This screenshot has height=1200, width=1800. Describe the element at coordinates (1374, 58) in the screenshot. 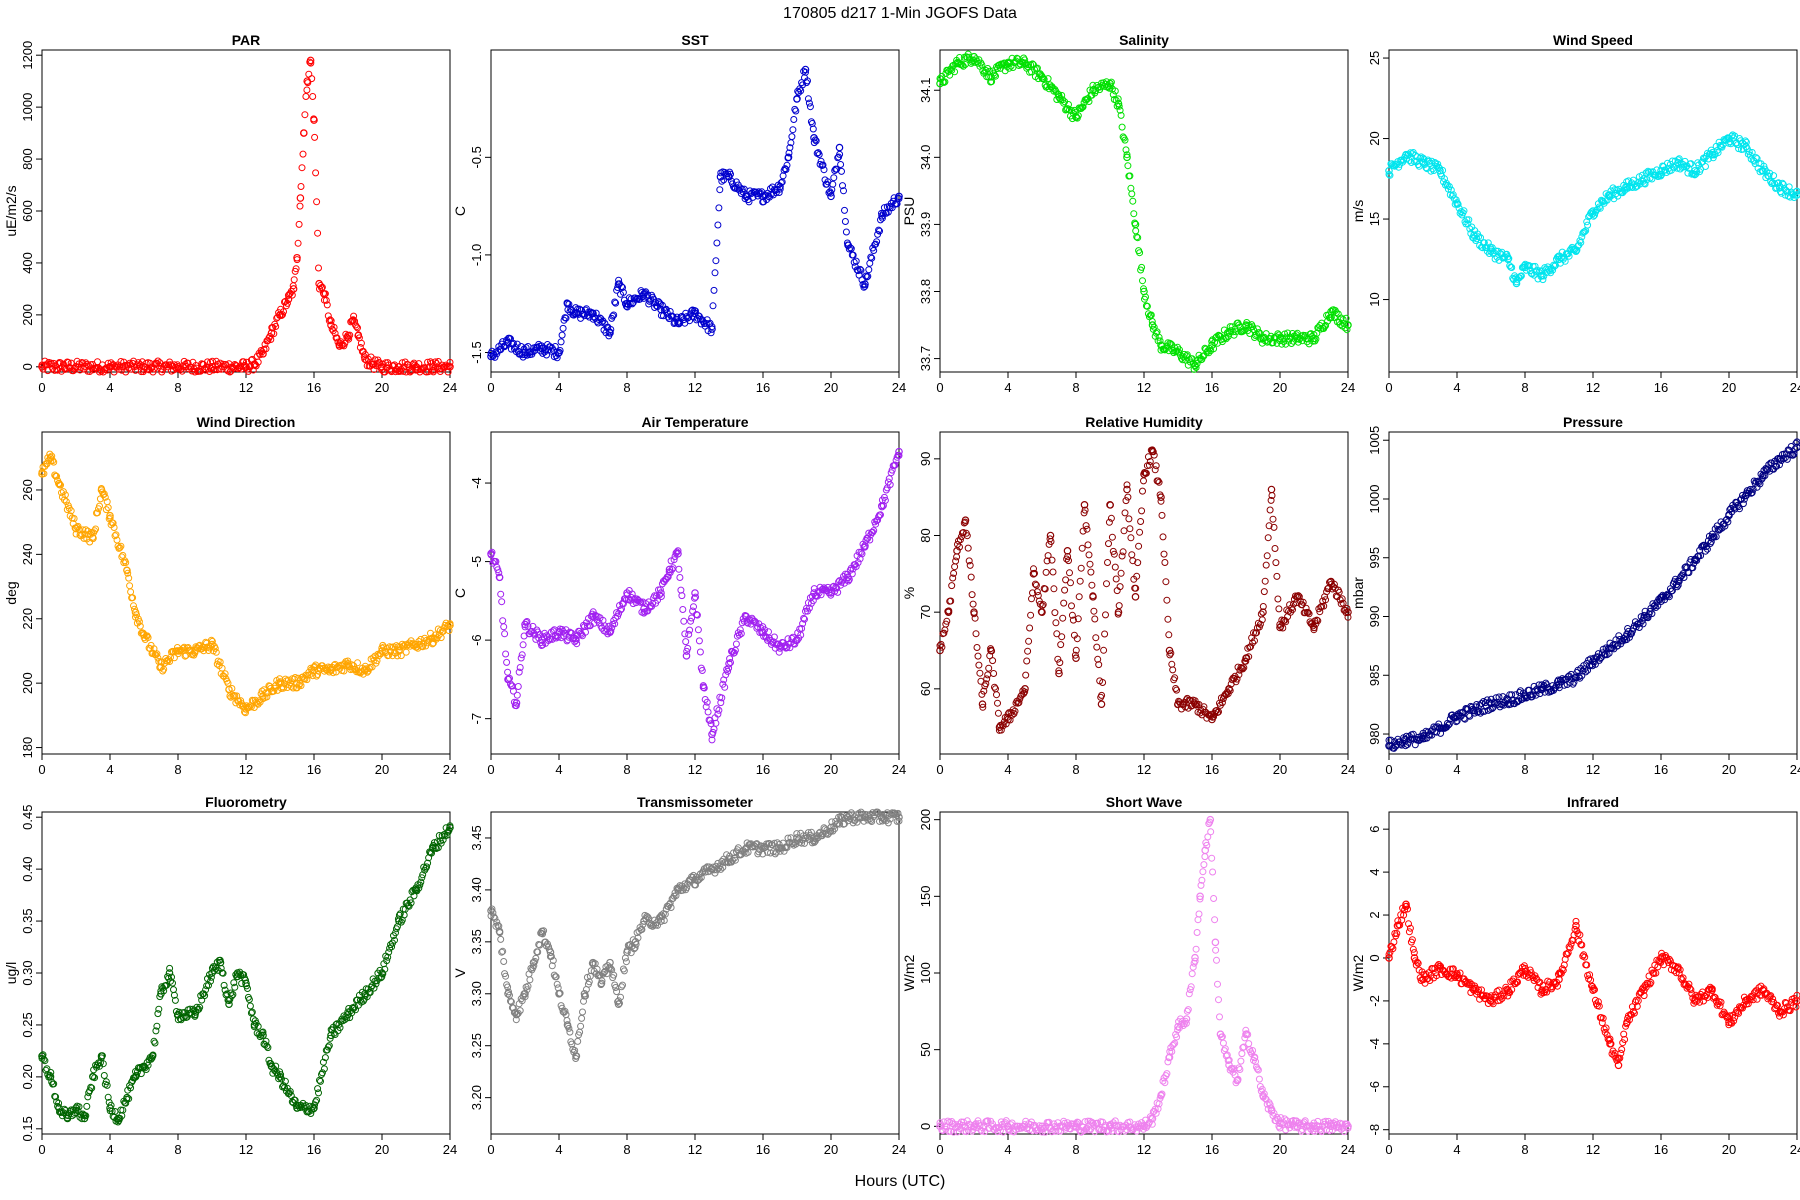

I see `y-tick-label: 25` at that location.